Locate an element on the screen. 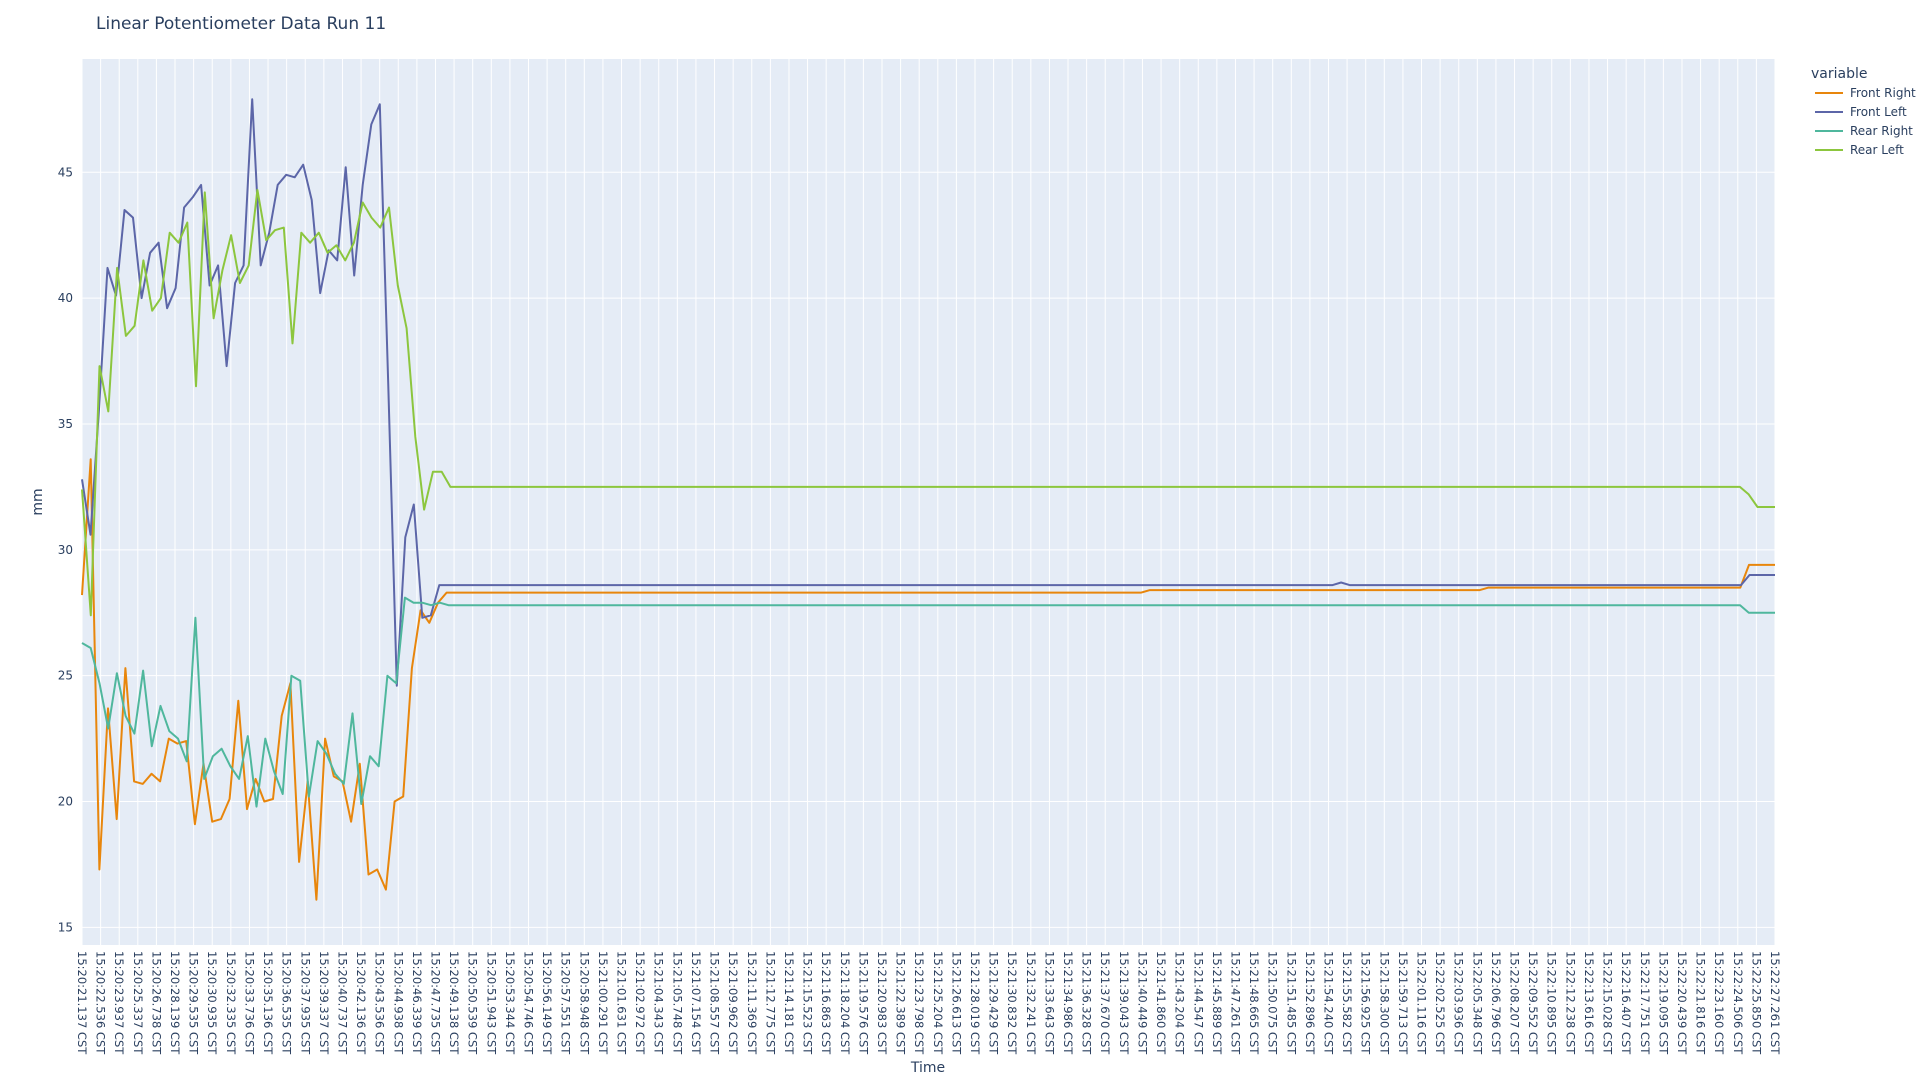 This screenshot has width=1920, height=1080. x-tick-label: 15:20:36.535 CST is located at coordinates (287, 1003).